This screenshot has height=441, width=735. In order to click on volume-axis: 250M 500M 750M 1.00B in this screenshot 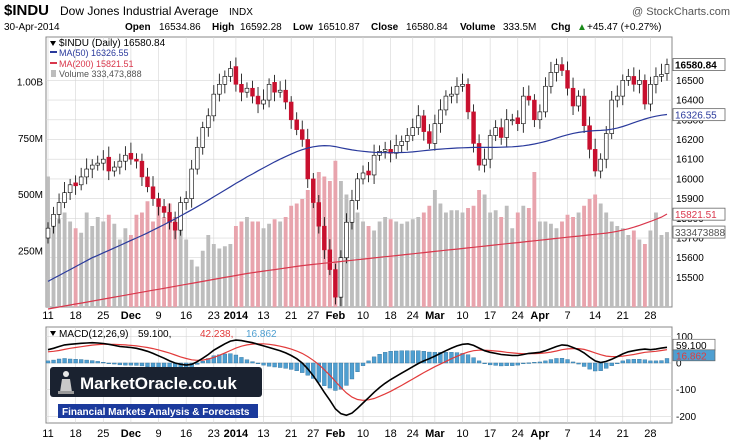, I will do `click(30, 168)`.